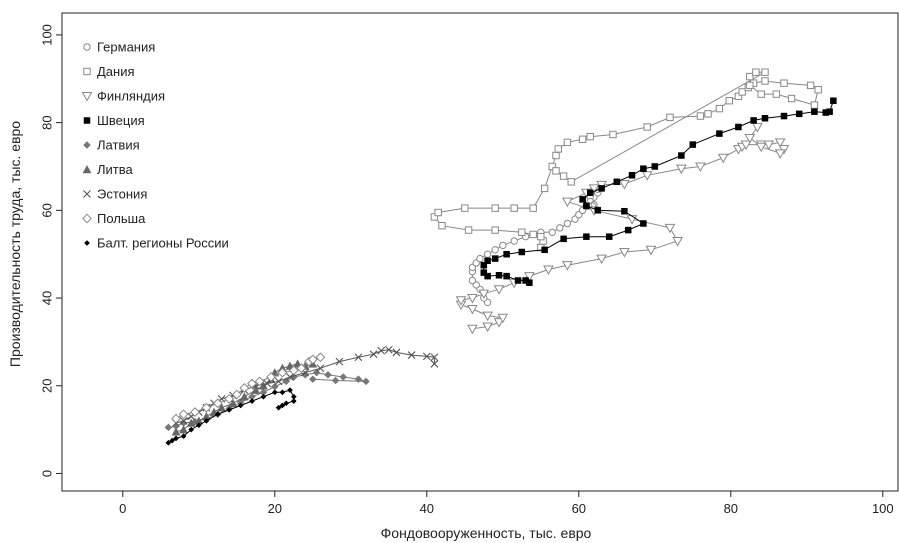 The height and width of the screenshot is (543, 899). What do you see at coordinates (46, 386) in the screenshot?
I see `y-tick-label: 20` at bounding box center [46, 386].